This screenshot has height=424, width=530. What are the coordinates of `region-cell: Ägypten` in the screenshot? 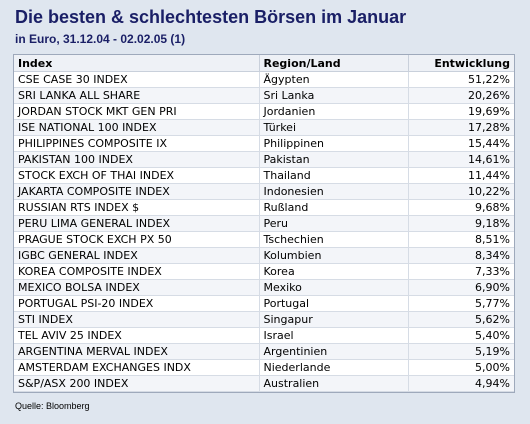 It's located at (334, 79).